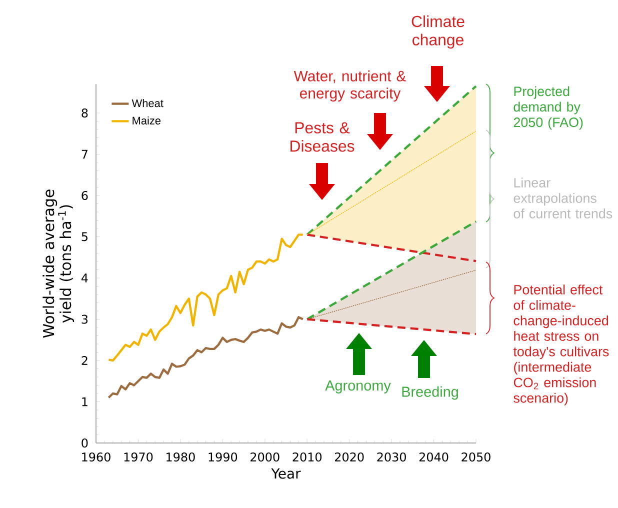 The height and width of the screenshot is (508, 618). What do you see at coordinates (180, 457) in the screenshot?
I see `x-tick-label: 1980` at bounding box center [180, 457].